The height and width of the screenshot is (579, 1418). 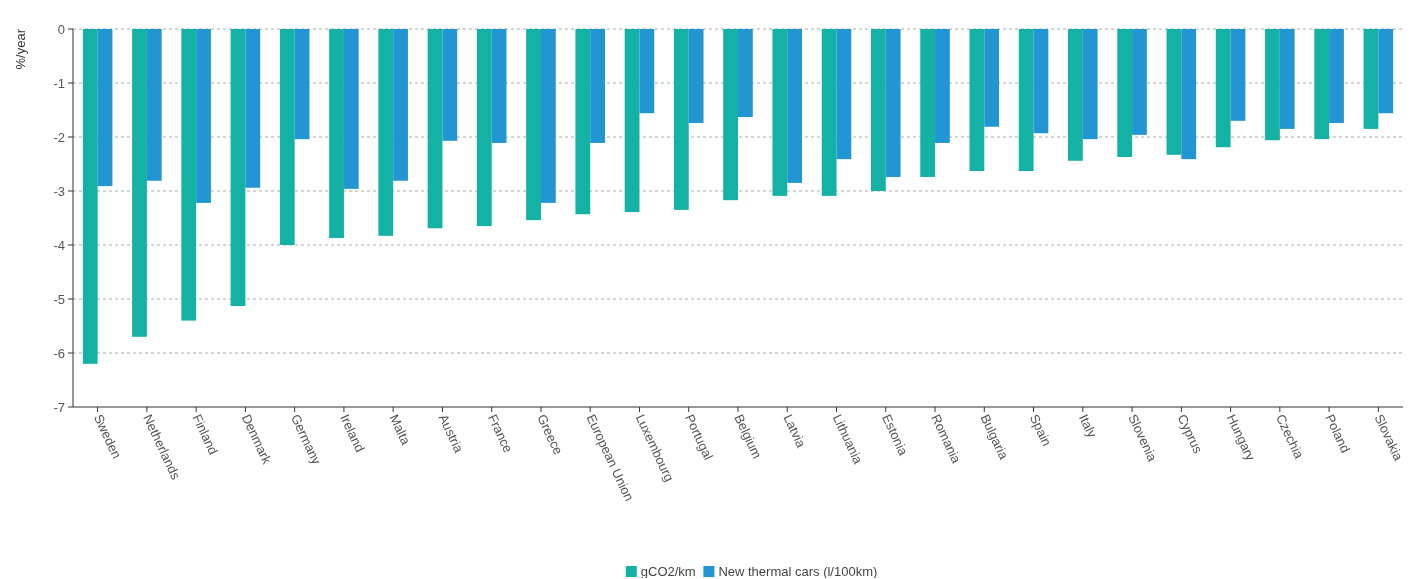 I want to click on y-tick-label: -6, so click(x=59, y=353).